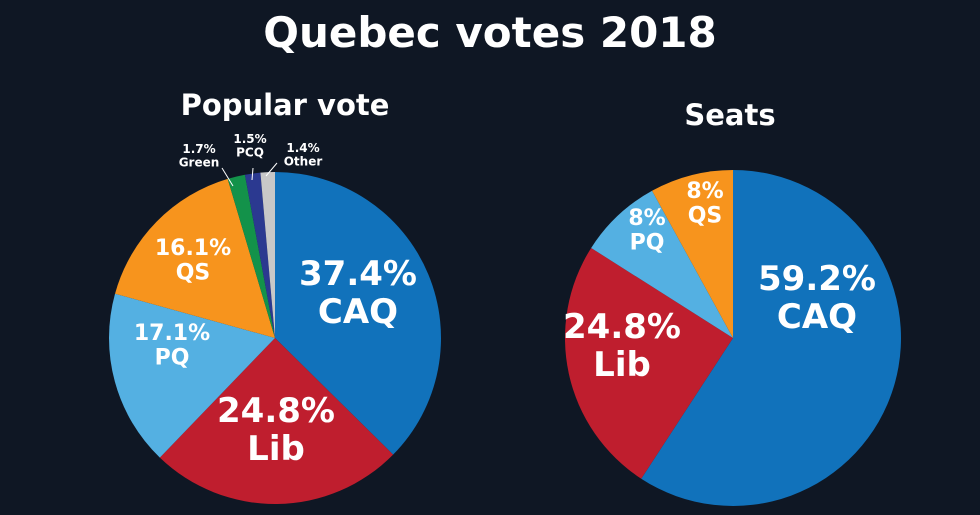 The image size is (980, 515). Describe the element at coordinates (817, 279) in the screenshot. I see `slice-value-label: 59.2%` at that location.